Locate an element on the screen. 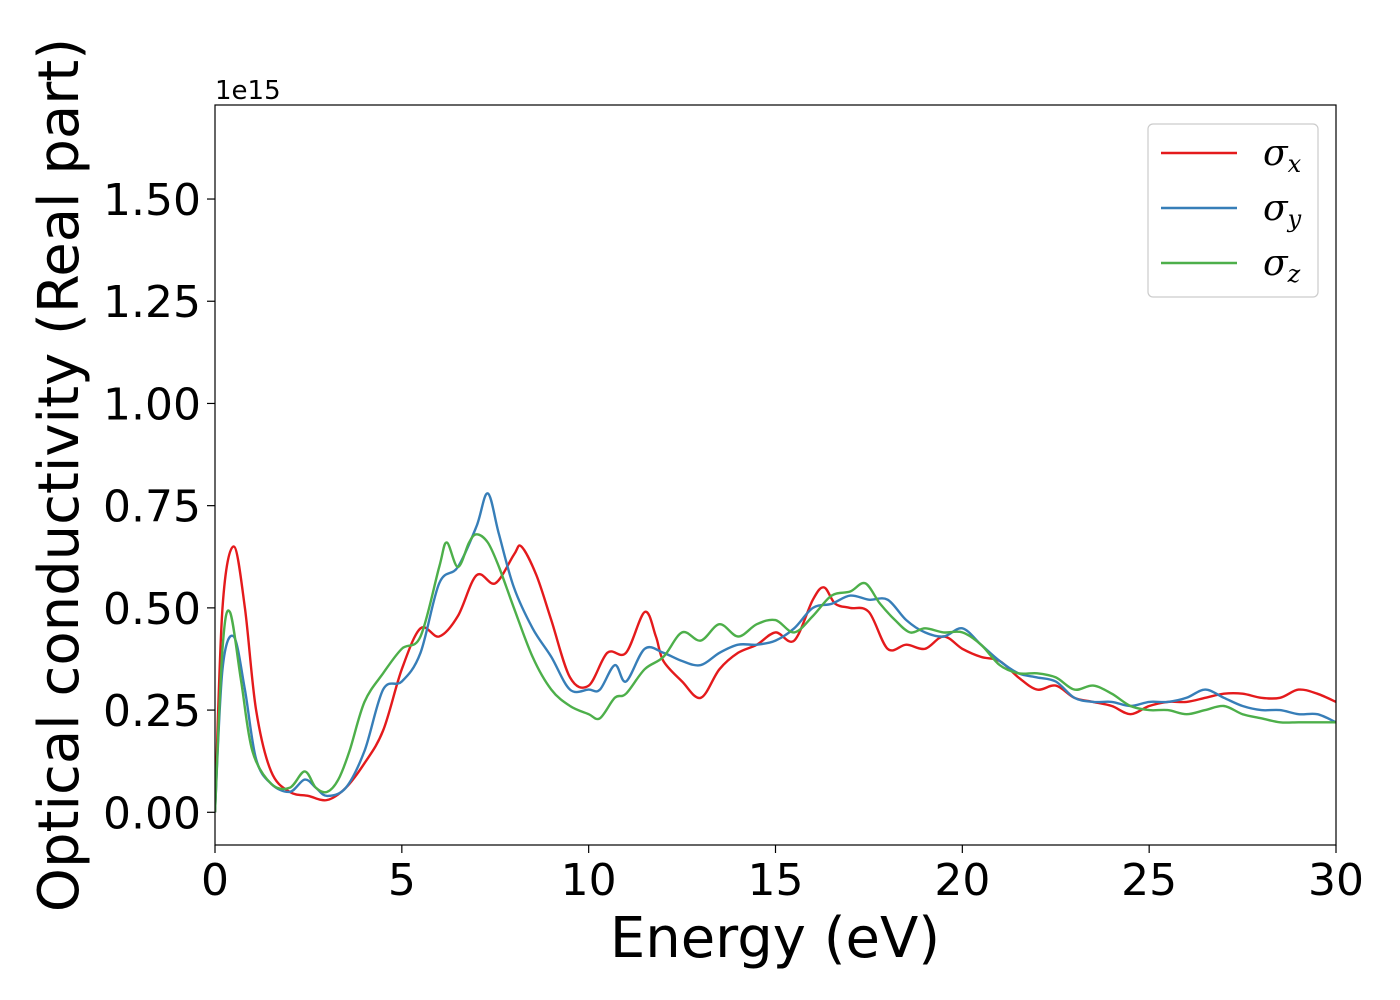  x-tick-label: 0 is located at coordinates (215, 880).